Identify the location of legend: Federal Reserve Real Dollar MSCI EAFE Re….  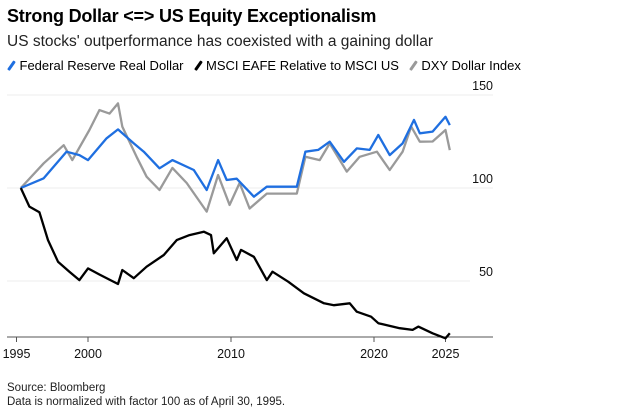
(264, 65).